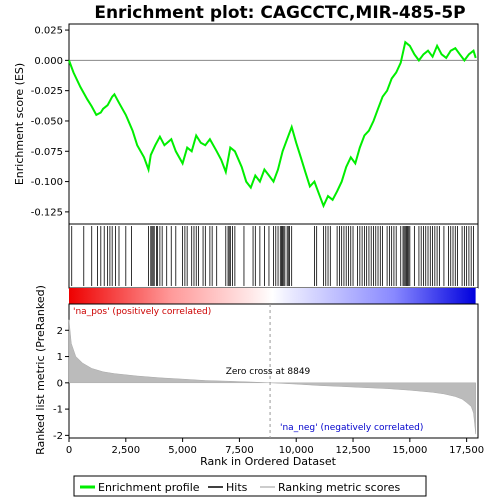 Image resolution: width=500 pixels, height=500 pixels. I want to click on zero-cross-label: Zero cross at 8849, so click(268, 372).